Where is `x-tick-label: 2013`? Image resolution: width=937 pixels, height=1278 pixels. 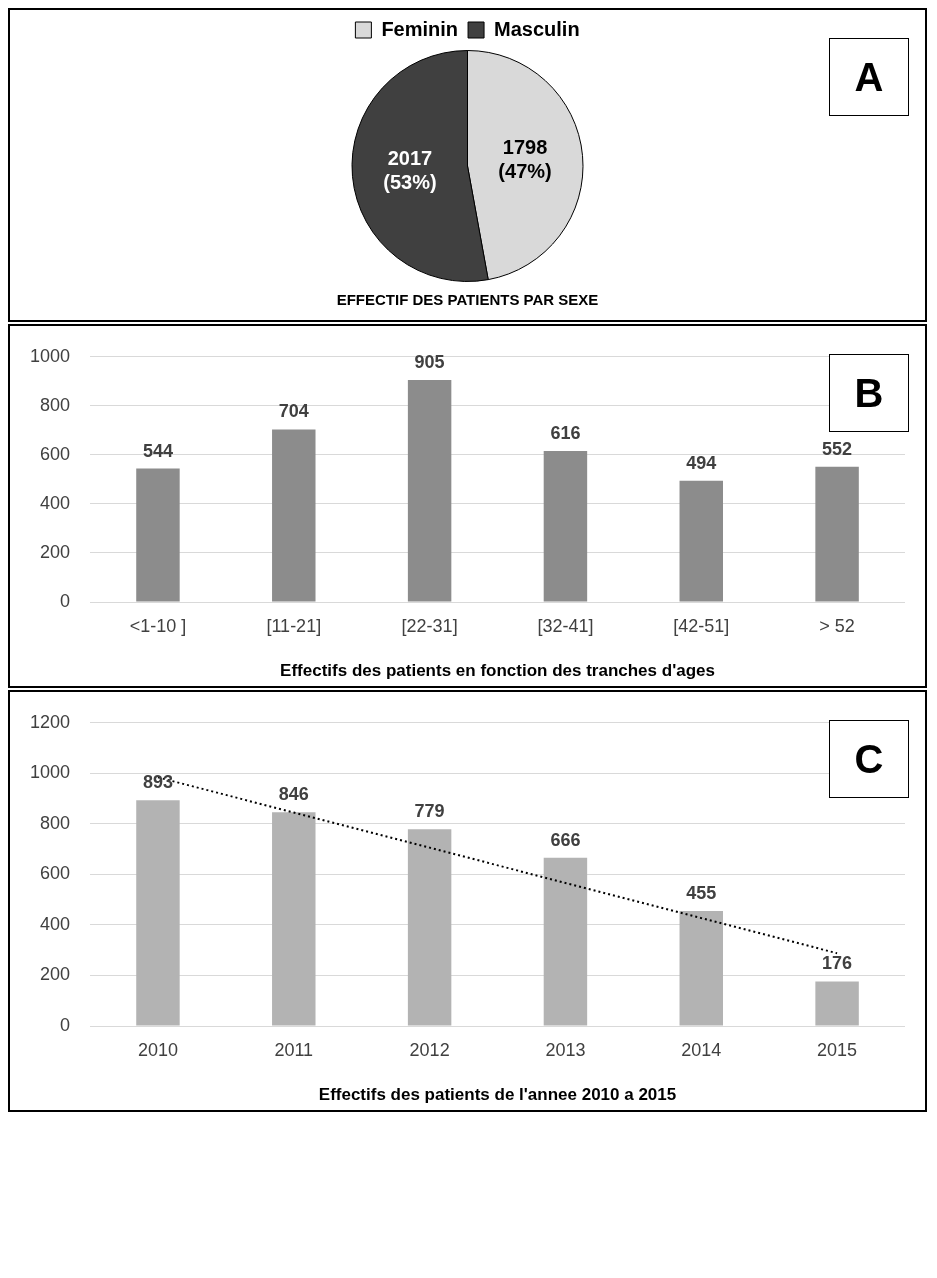 x-tick-label: 2013 is located at coordinates (565, 1049).